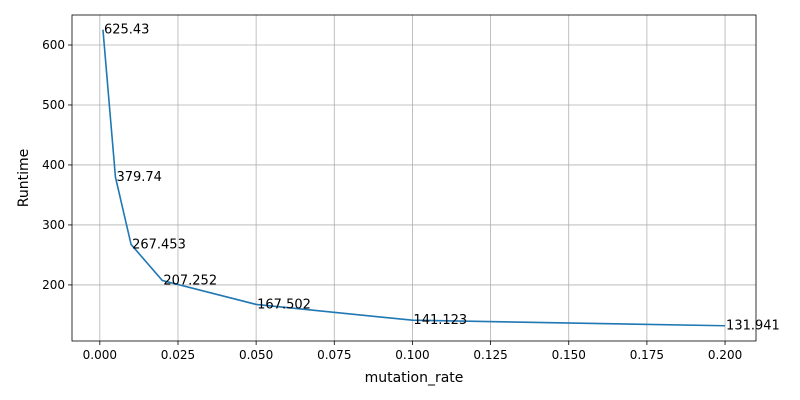 This screenshot has height=400, width=800. I want to click on x-tick-label: 0.050, so click(256, 355).